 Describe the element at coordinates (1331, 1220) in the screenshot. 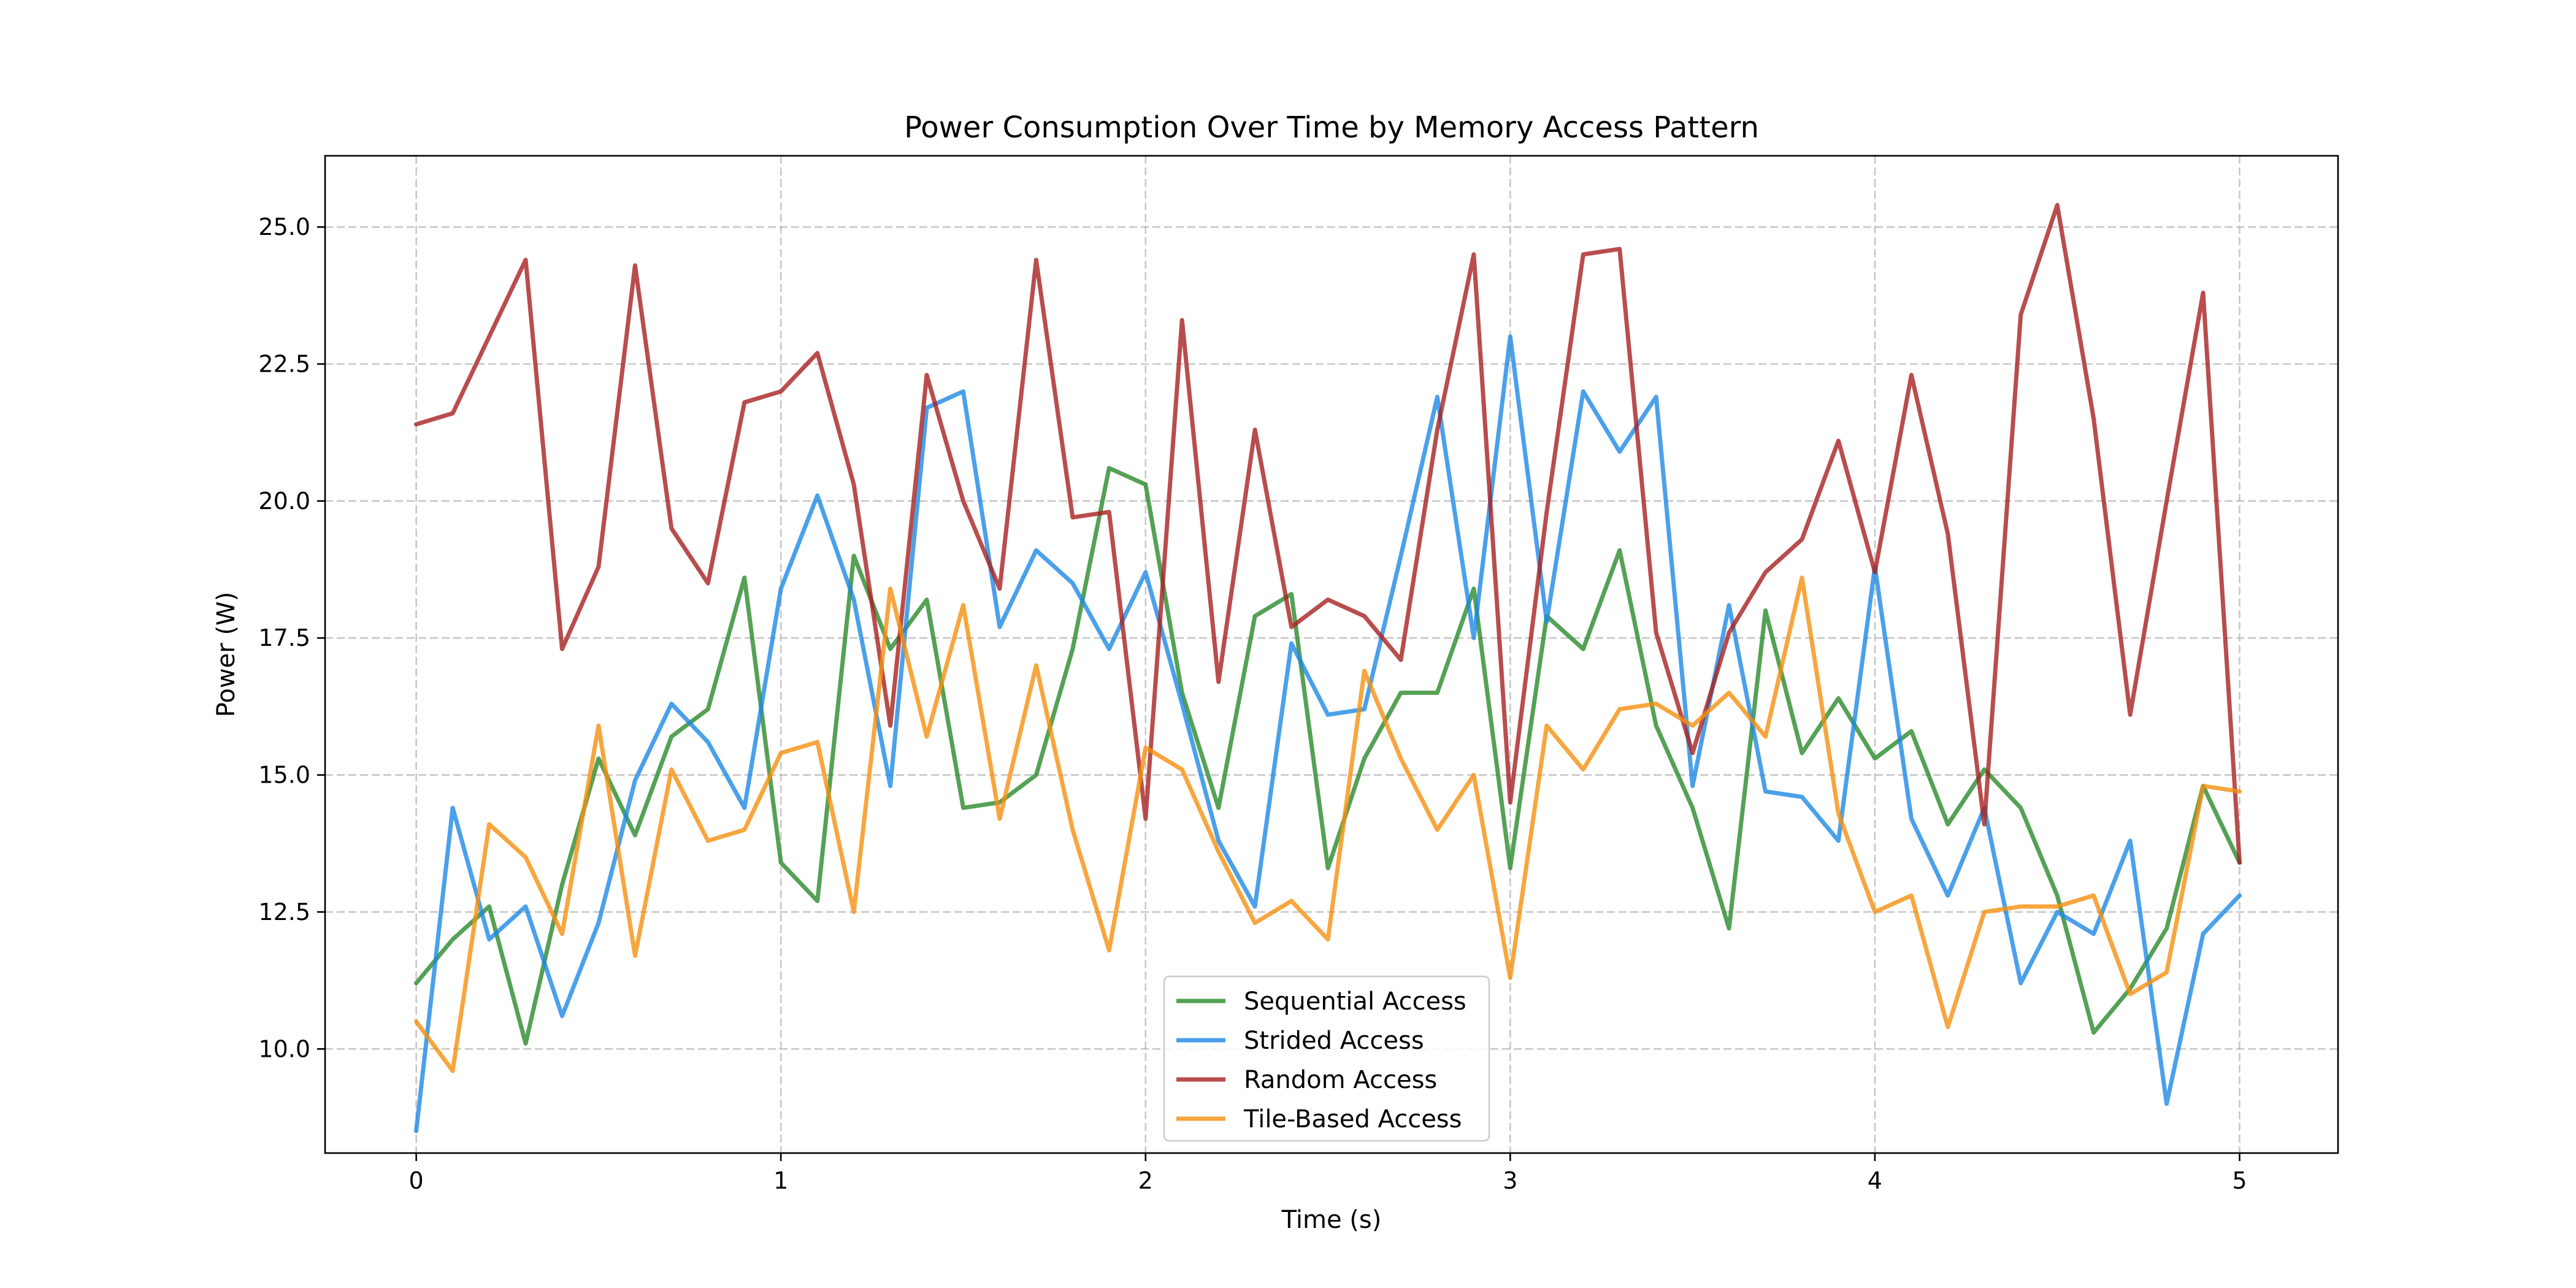

I see `x-axis-label: Time (s)` at that location.